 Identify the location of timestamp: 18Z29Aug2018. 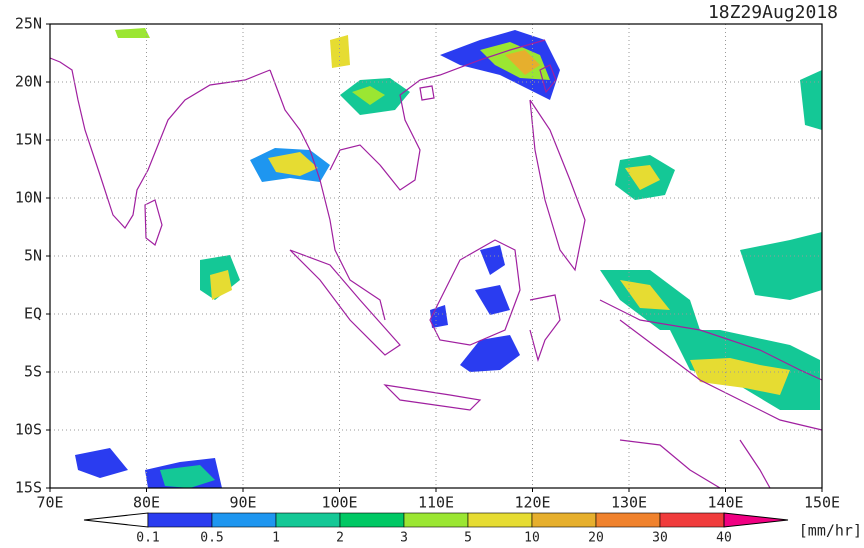
(773, 12).